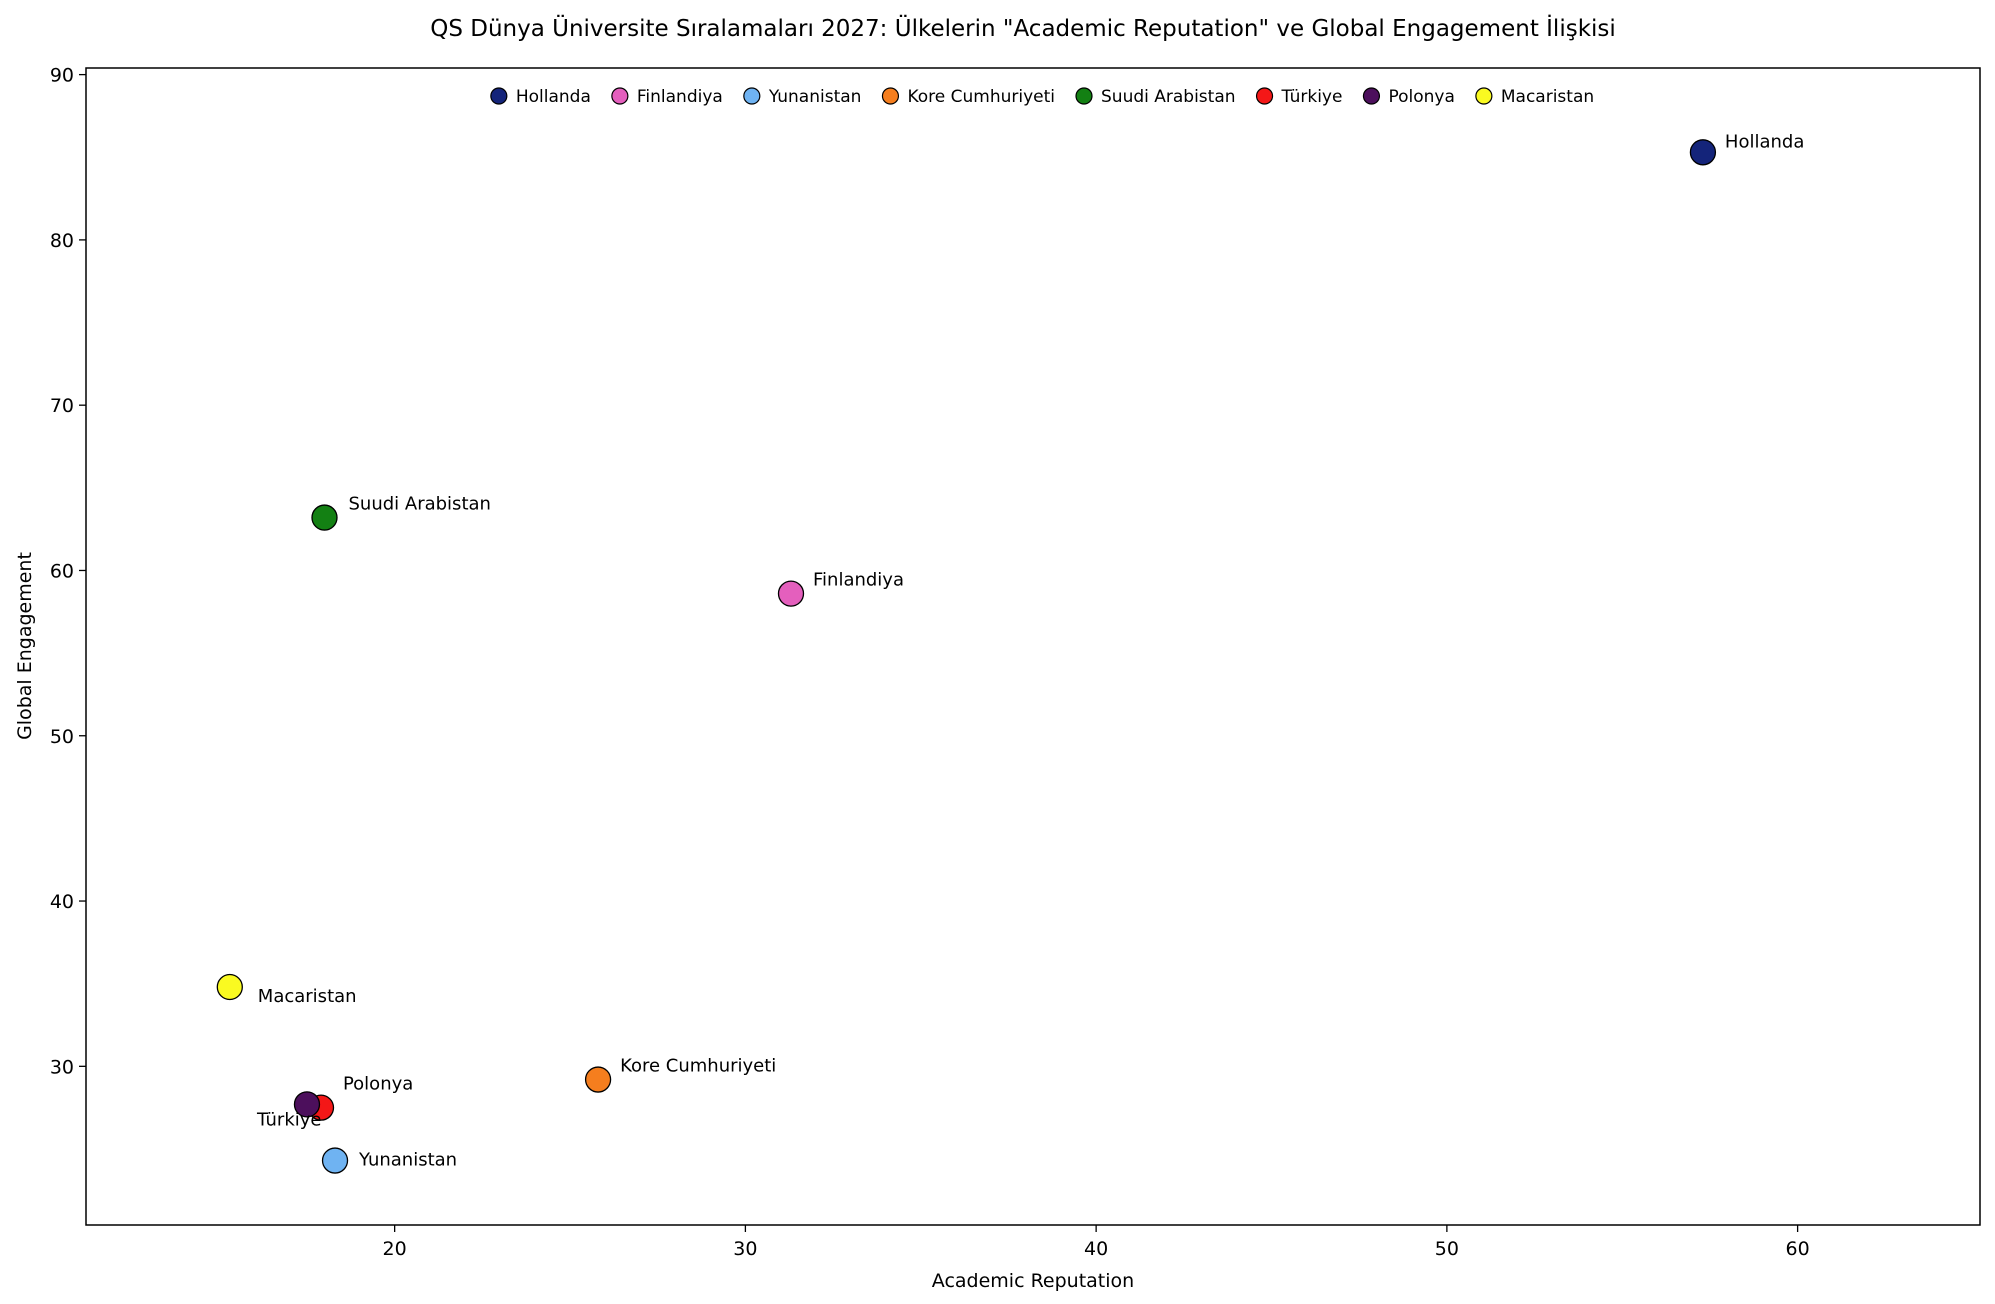 This screenshot has height=1304, width=1995. Describe the element at coordinates (307, 996) in the screenshot. I see `data-point-label: Macaristan` at that location.